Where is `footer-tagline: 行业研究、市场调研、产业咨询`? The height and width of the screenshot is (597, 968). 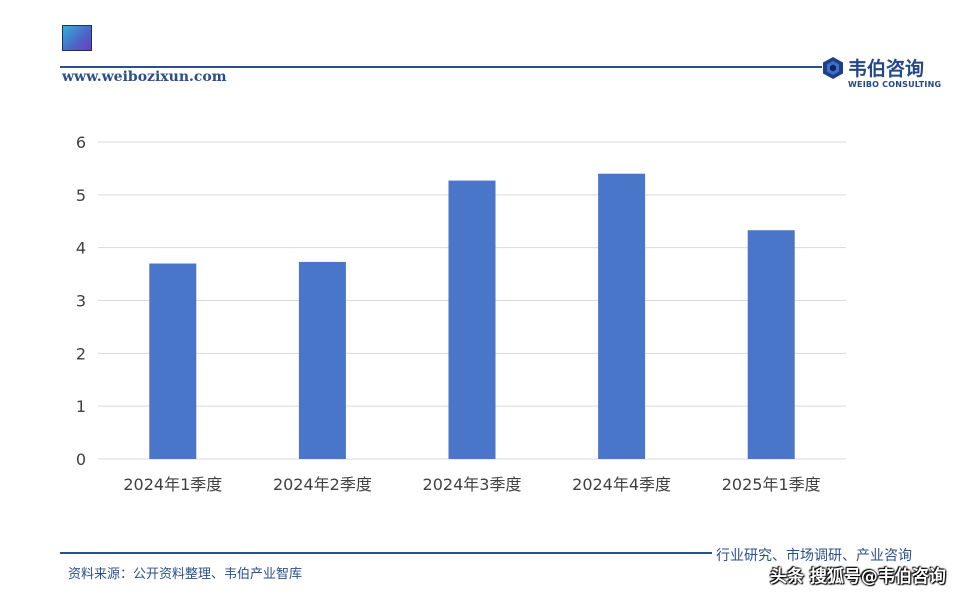 footer-tagline: 行业研究、市场调研、产业咨询 is located at coordinates (814, 556).